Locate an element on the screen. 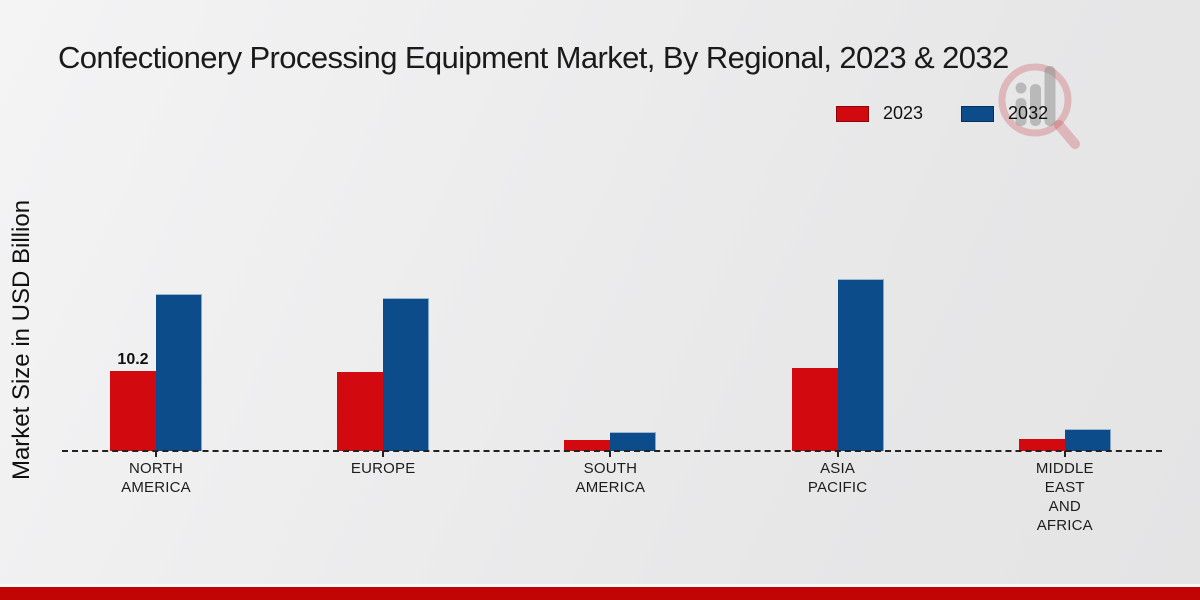  bar-2032-europe is located at coordinates (406, 374).